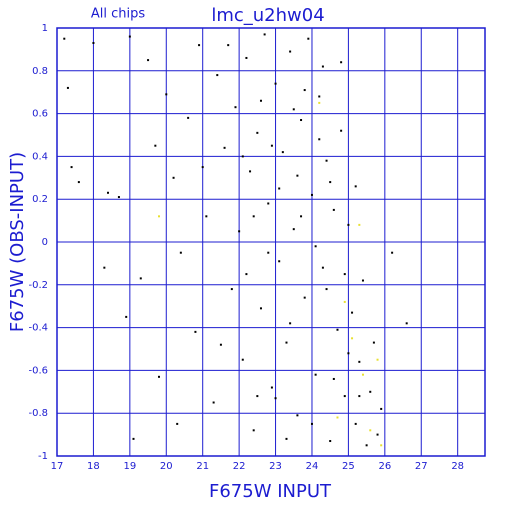  Describe the element at coordinates (45, 242) in the screenshot. I see `y-tick-label: 0` at that location.